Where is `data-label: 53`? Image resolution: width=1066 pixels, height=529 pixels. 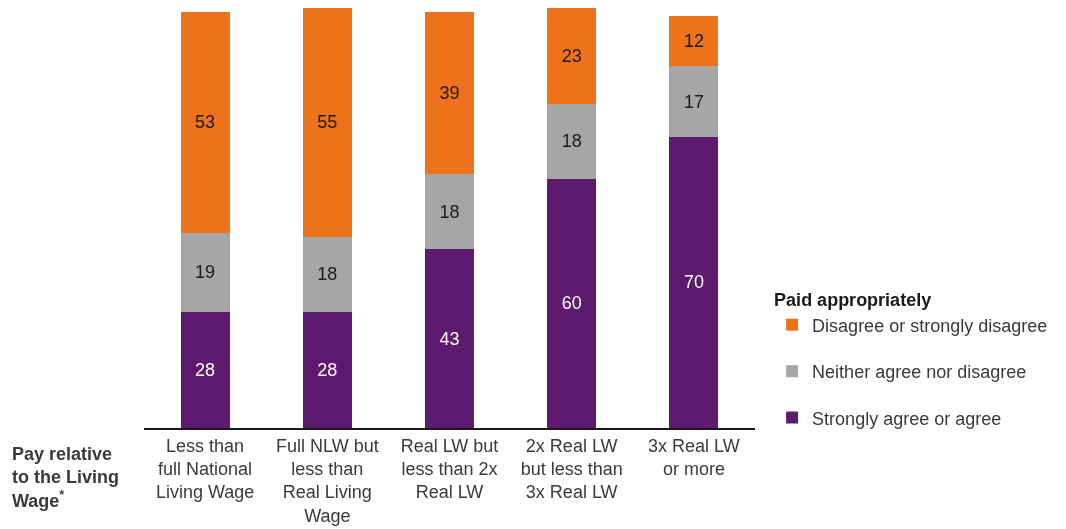 data-label: 53 is located at coordinates (205, 122).